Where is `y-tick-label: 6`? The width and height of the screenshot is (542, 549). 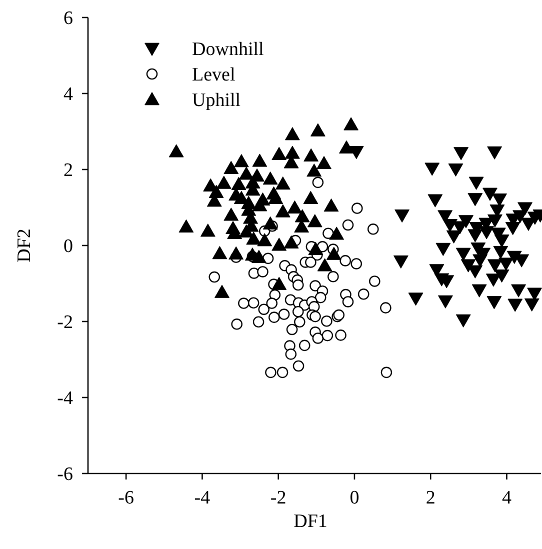
y-tick-label: 6 is located at coordinates (68, 19).